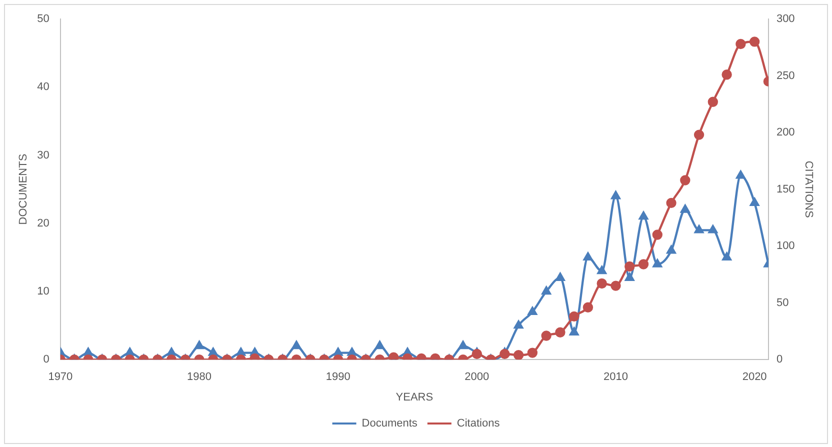  Describe the element at coordinates (338, 377) in the screenshot. I see `x-tick-label: 1990` at that location.